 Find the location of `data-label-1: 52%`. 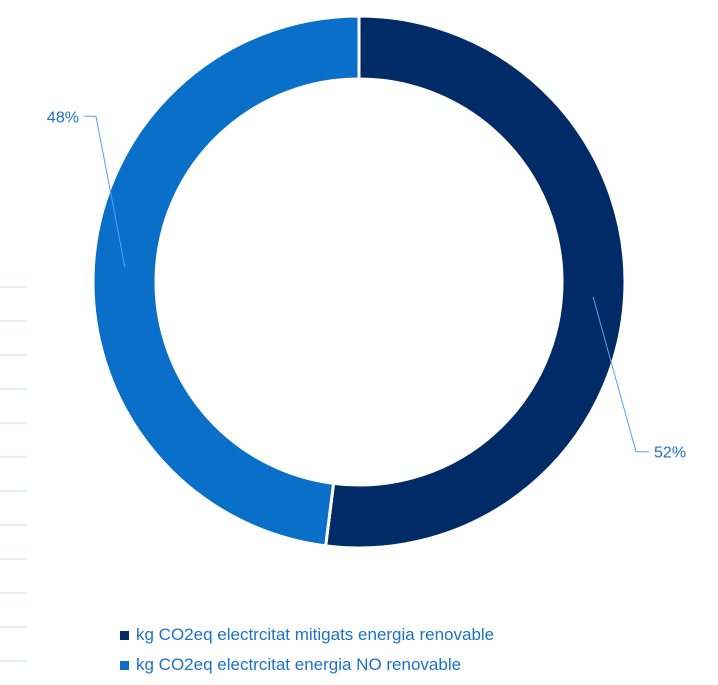

data-label-1: 52% is located at coordinates (670, 453).